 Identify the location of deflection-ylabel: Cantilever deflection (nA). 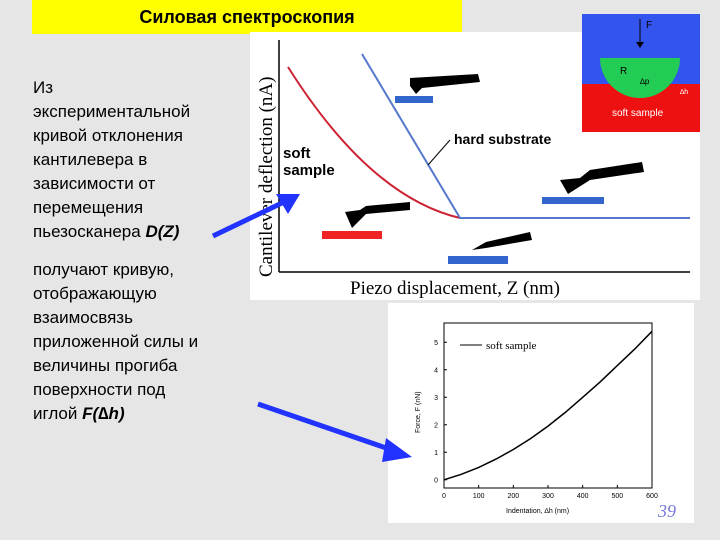
(266, 177).